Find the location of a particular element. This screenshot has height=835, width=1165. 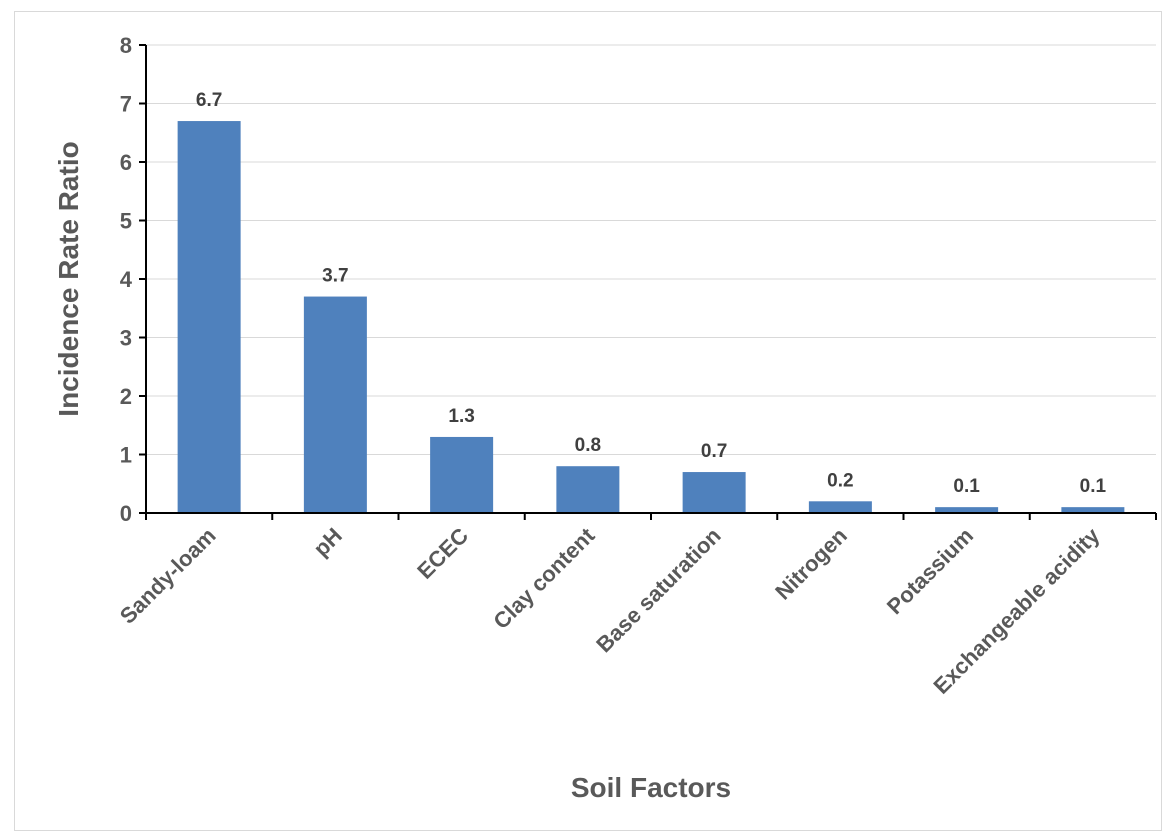

y-tick-label: 4 is located at coordinates (126, 279).